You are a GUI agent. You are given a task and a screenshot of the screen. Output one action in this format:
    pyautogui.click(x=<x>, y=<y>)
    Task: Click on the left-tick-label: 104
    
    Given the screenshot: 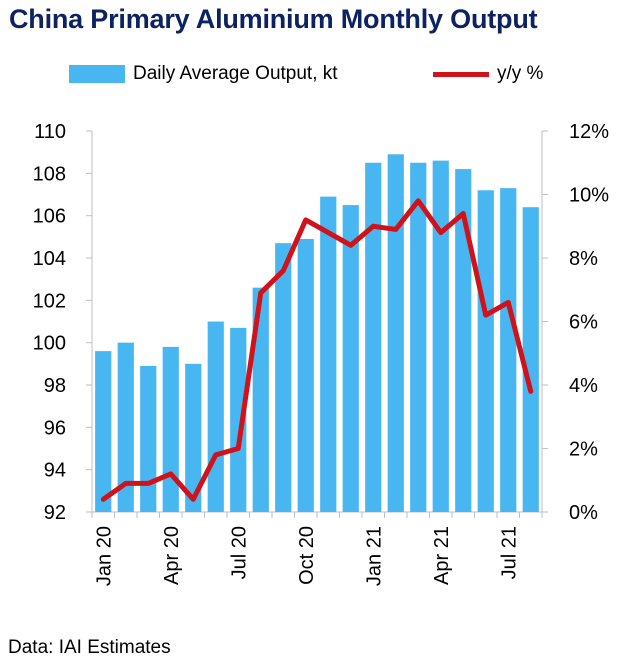 What is the action you would take?
    pyautogui.click(x=49, y=259)
    